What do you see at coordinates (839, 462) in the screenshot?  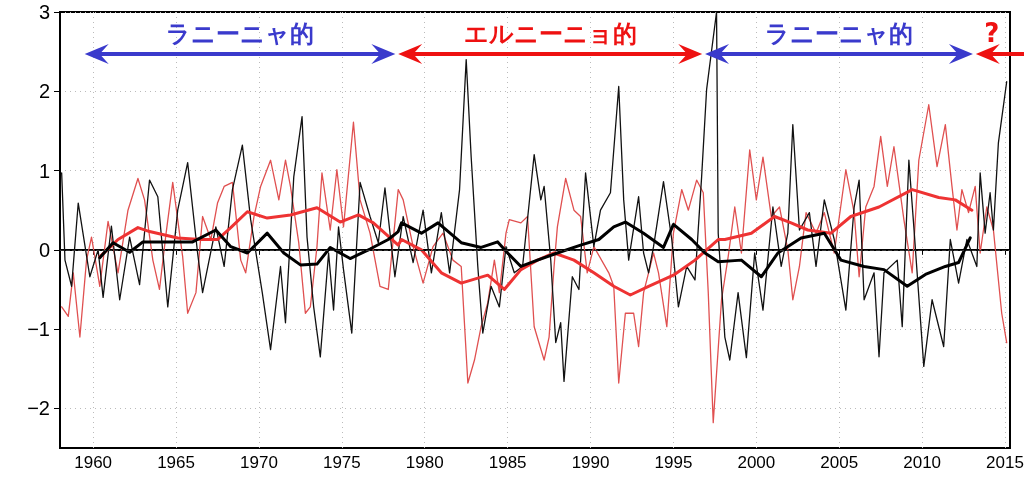 I see `x-tick-label: 2005` at bounding box center [839, 462].